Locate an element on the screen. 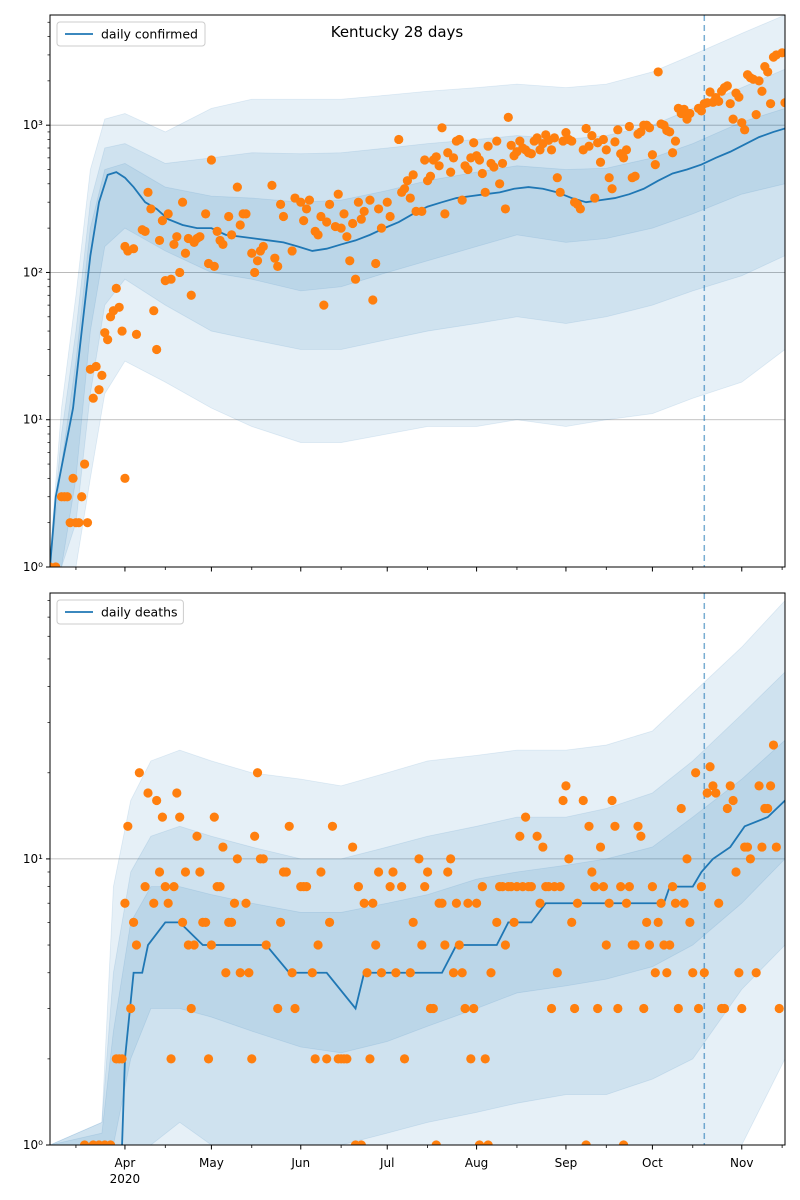 This screenshot has height=1200, width=800. x-tick-label: Aug is located at coordinates (476, 1163).